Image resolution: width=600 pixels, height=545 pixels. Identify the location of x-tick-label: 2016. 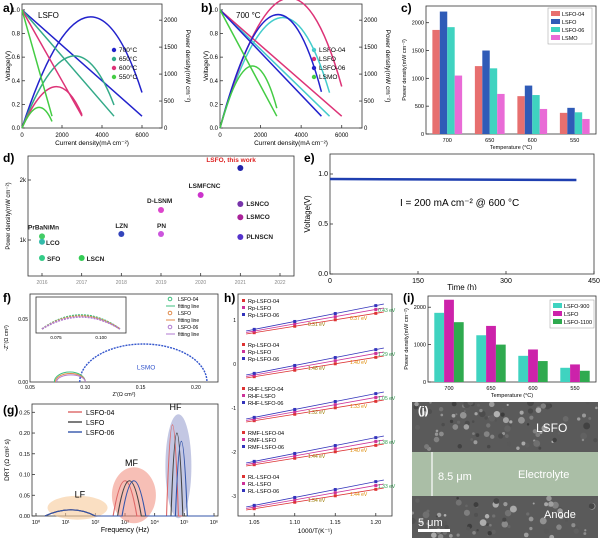
(41, 283).